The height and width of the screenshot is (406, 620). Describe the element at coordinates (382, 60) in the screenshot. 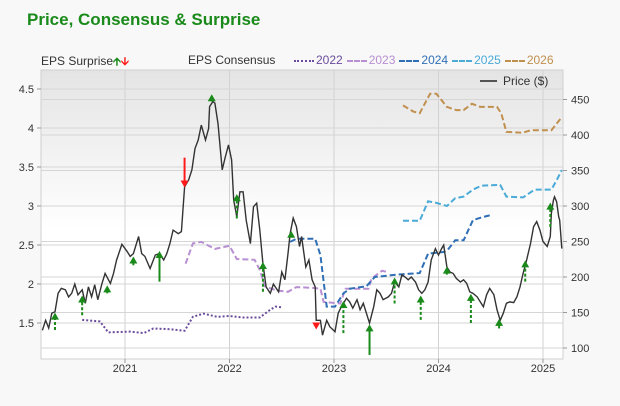

I see `legend-year-2023: 2023` at that location.